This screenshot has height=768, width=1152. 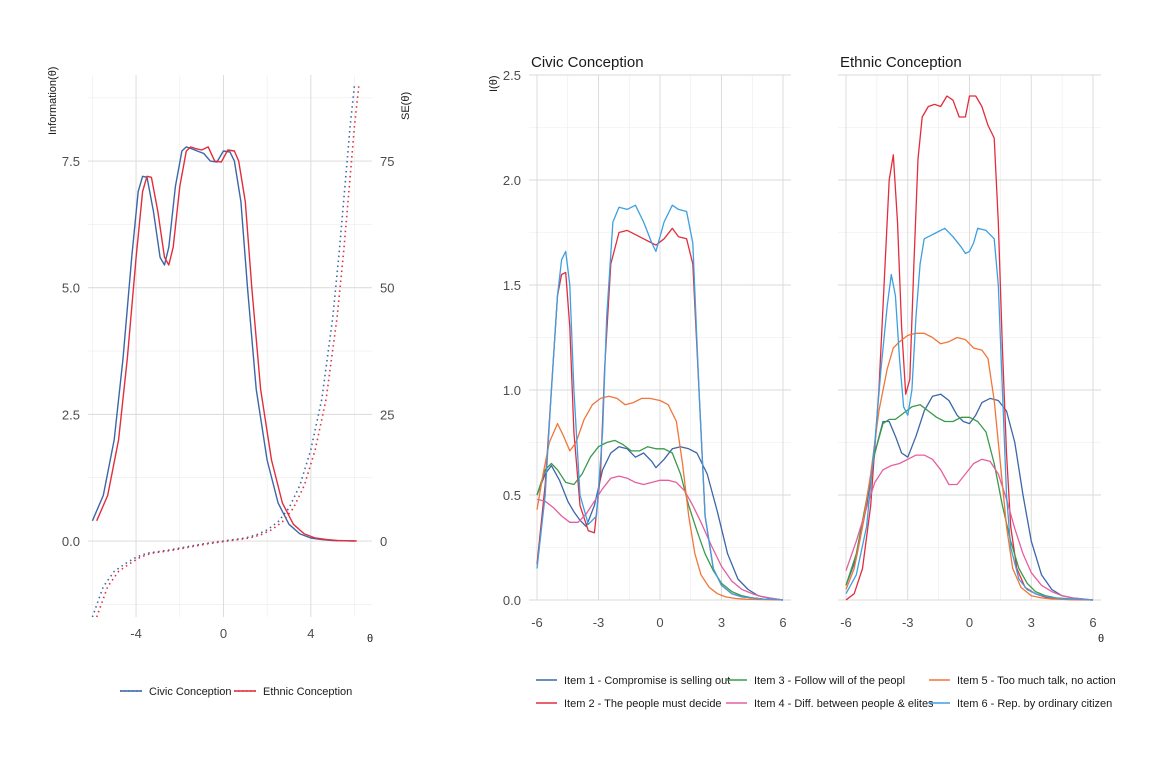 I want to click on ethnic-item6-curve, so click(x=969, y=414).